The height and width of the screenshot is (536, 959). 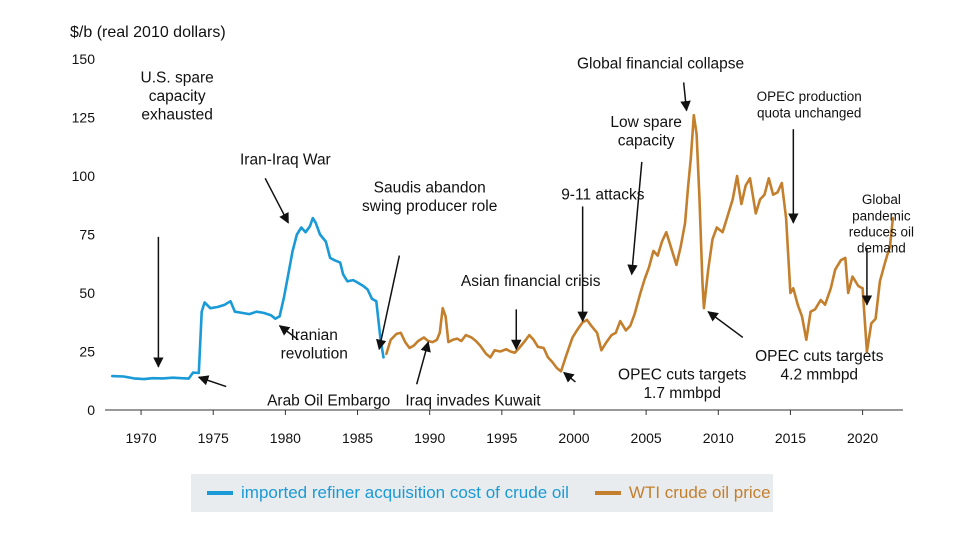 What do you see at coordinates (790, 438) in the screenshot?
I see `x-tick-label: 2015` at bounding box center [790, 438].